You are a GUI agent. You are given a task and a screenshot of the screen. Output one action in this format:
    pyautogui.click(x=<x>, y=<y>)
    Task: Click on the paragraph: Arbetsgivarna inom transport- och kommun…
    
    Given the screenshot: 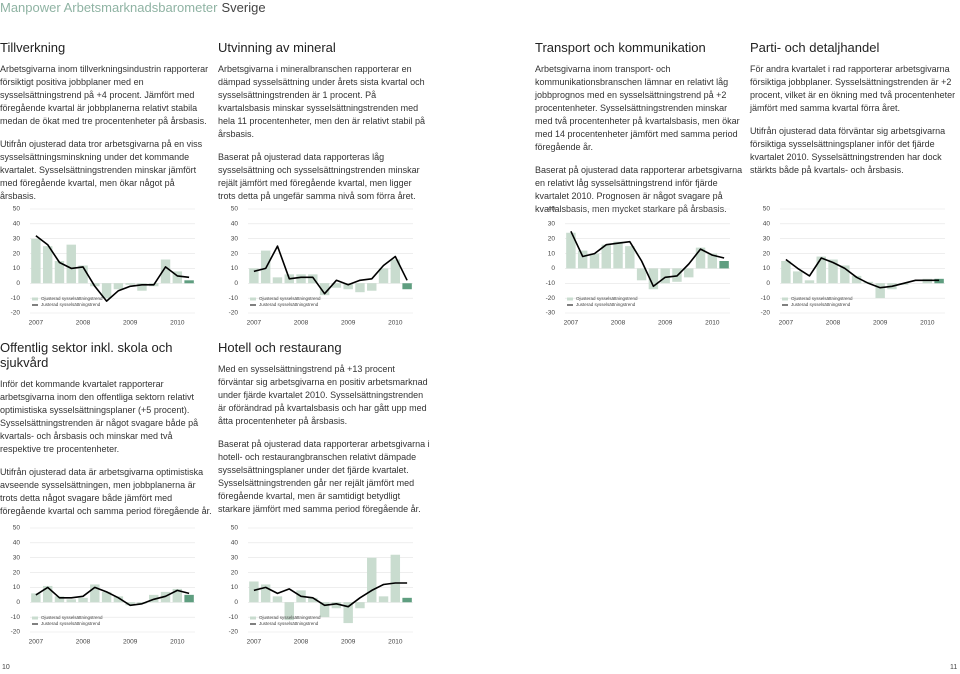 What is the action you would take?
    pyautogui.click(x=637, y=108)
    